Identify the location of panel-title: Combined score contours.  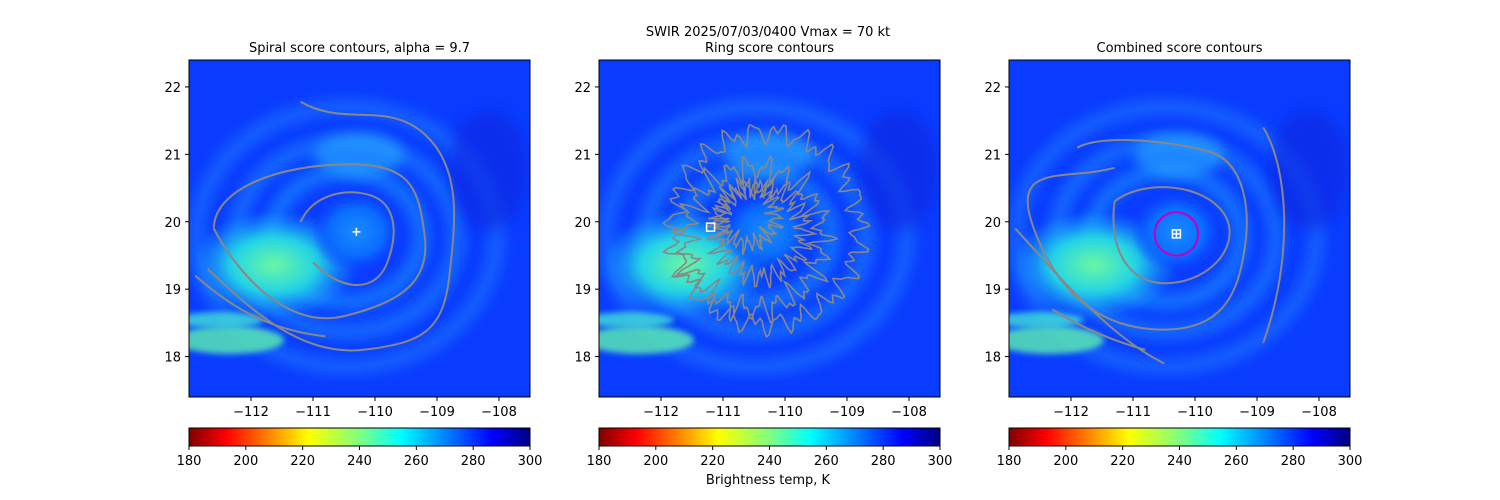
(1180, 48).